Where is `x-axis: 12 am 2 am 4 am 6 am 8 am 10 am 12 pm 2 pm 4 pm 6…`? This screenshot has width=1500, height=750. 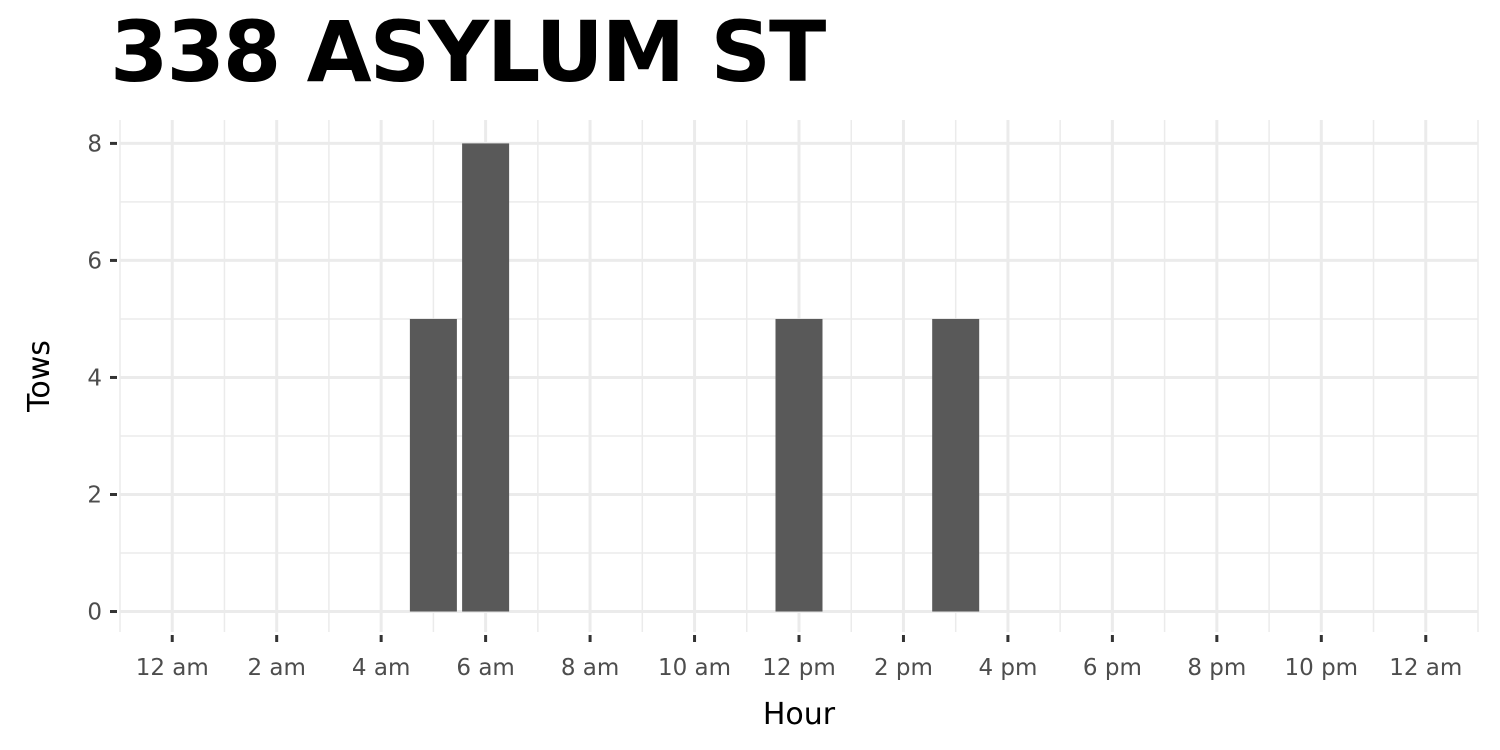
x-axis: 12 am 2 am 4 am 6 am 8 am 10 am 12 pm 2 pm 4 pm 6… is located at coordinates (799, 658).